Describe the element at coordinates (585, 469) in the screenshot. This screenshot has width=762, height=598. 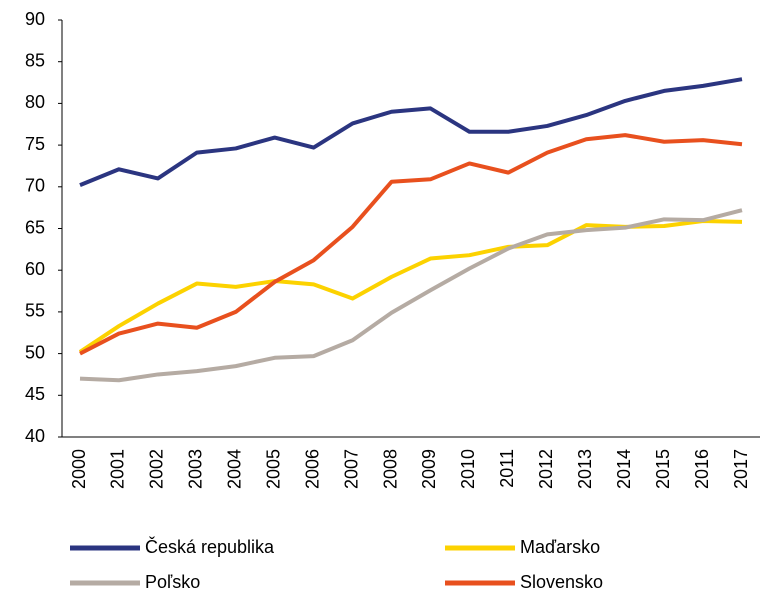
I see `x-tick-label: 2013` at that location.